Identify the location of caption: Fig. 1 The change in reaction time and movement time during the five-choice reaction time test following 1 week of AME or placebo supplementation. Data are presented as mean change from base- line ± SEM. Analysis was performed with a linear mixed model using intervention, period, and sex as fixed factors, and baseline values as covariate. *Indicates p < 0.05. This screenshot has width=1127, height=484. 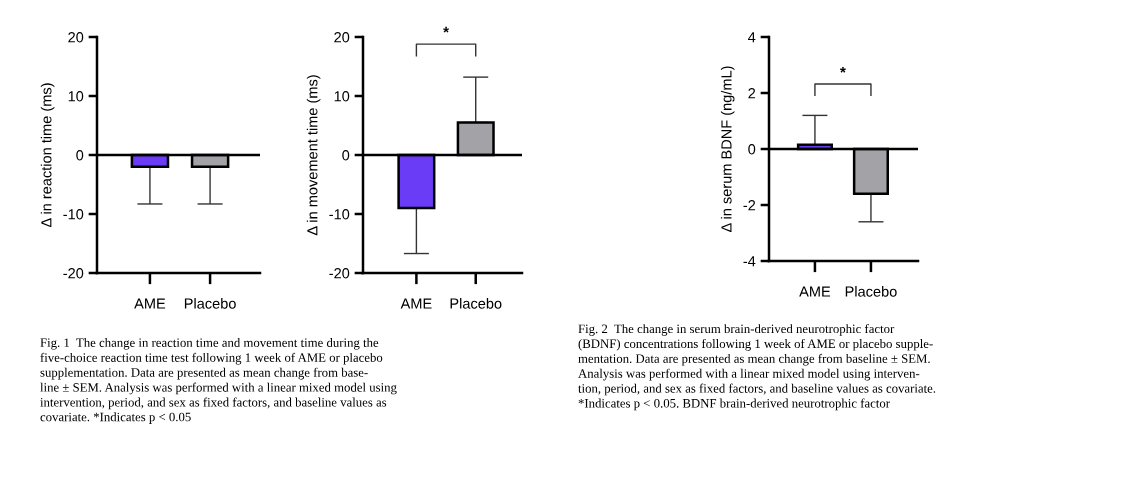
(218, 381).